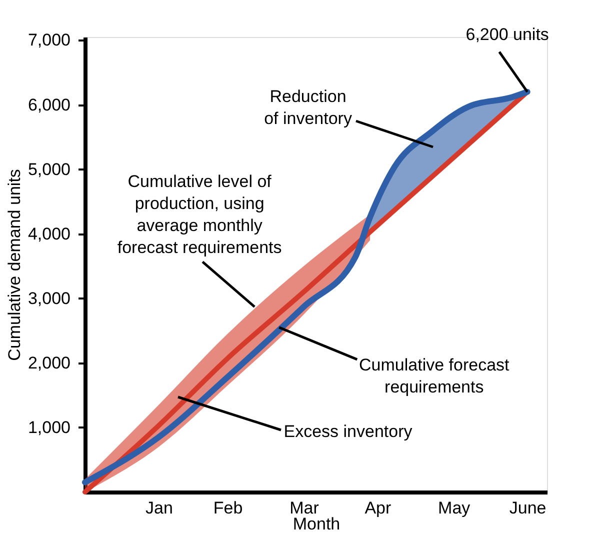 The height and width of the screenshot is (539, 589). I want to click on annotation: 6,200 units, so click(507, 34).